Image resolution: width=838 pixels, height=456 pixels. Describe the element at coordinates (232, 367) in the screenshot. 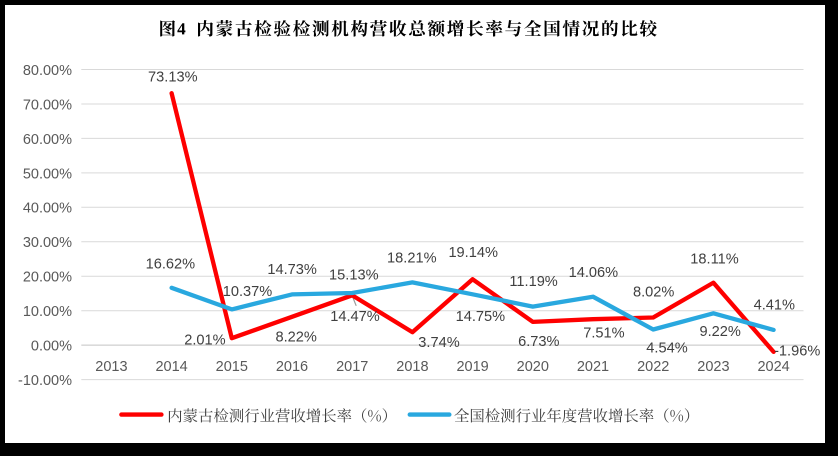

I see `svg-text: 2015` at that location.